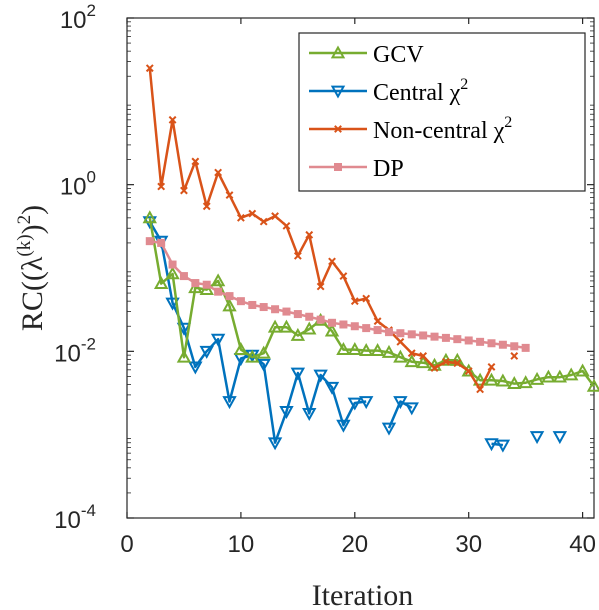  What do you see at coordinates (32, 229) in the screenshot?
I see `y-axis-title-part: )` at bounding box center [32, 229].